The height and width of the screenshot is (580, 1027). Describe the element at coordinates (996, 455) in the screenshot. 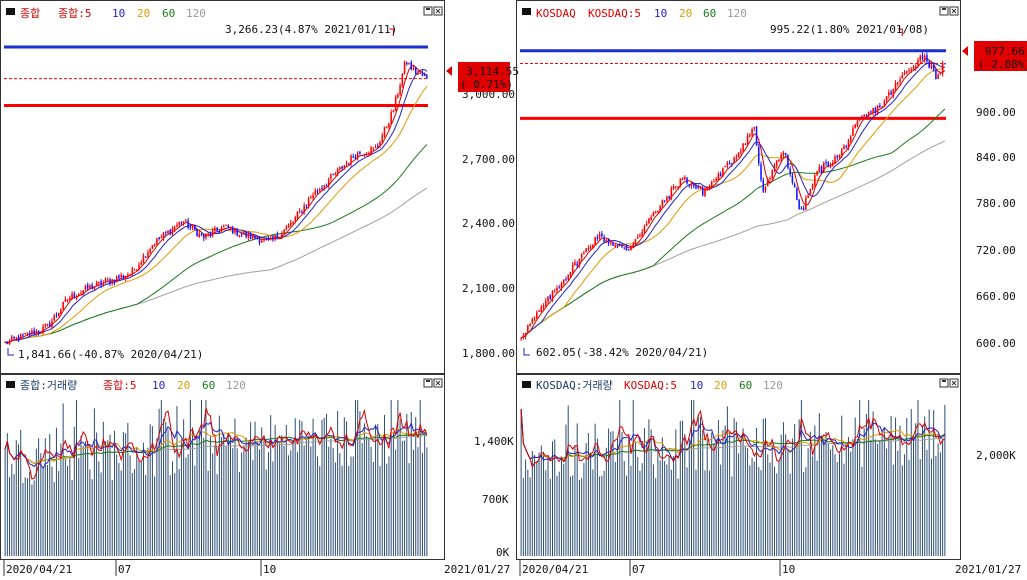

I see `right-volume-axis: 2,000K` at that location.